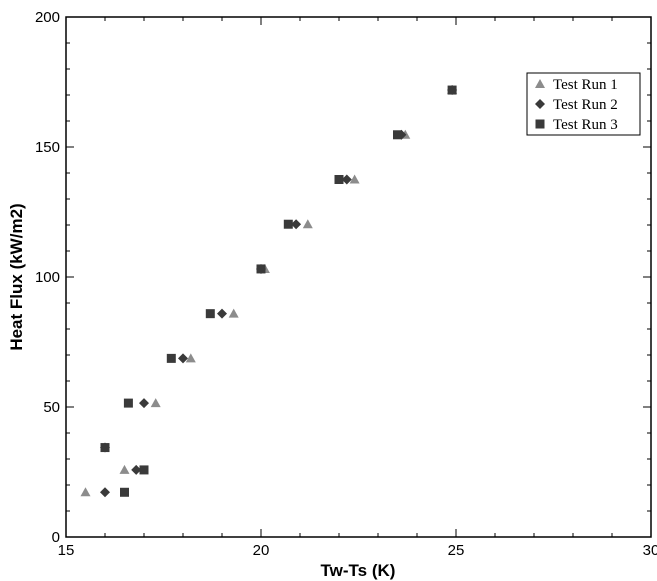  Describe the element at coordinates (585, 85) in the screenshot. I see `legend-label: Test Run 1` at that location.